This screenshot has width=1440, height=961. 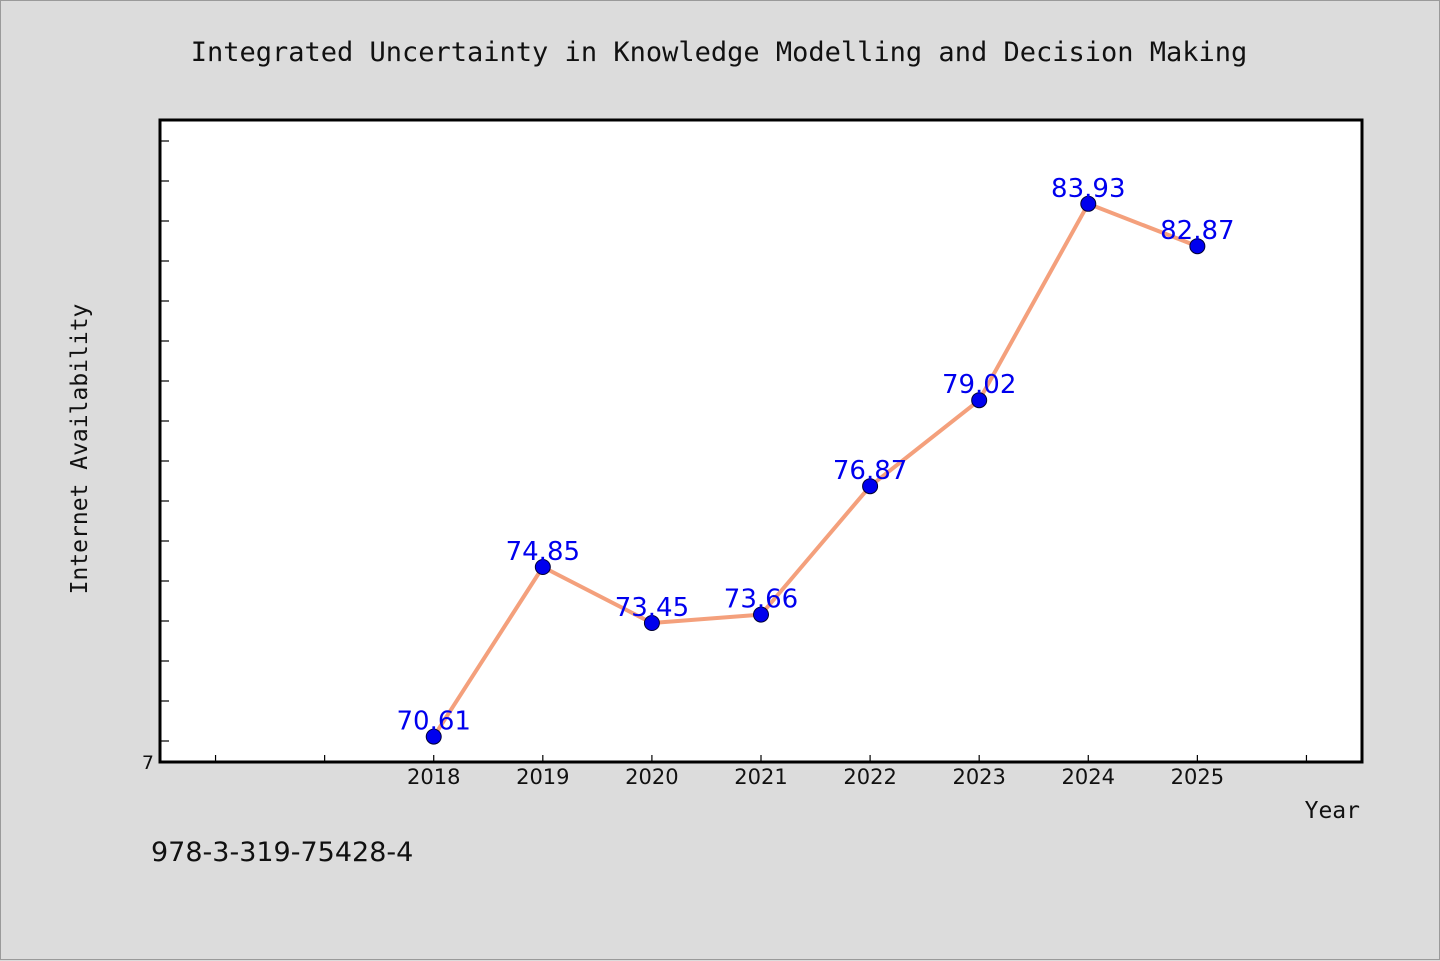 I want to click on x-axis-ticks, so click(x=761, y=758).